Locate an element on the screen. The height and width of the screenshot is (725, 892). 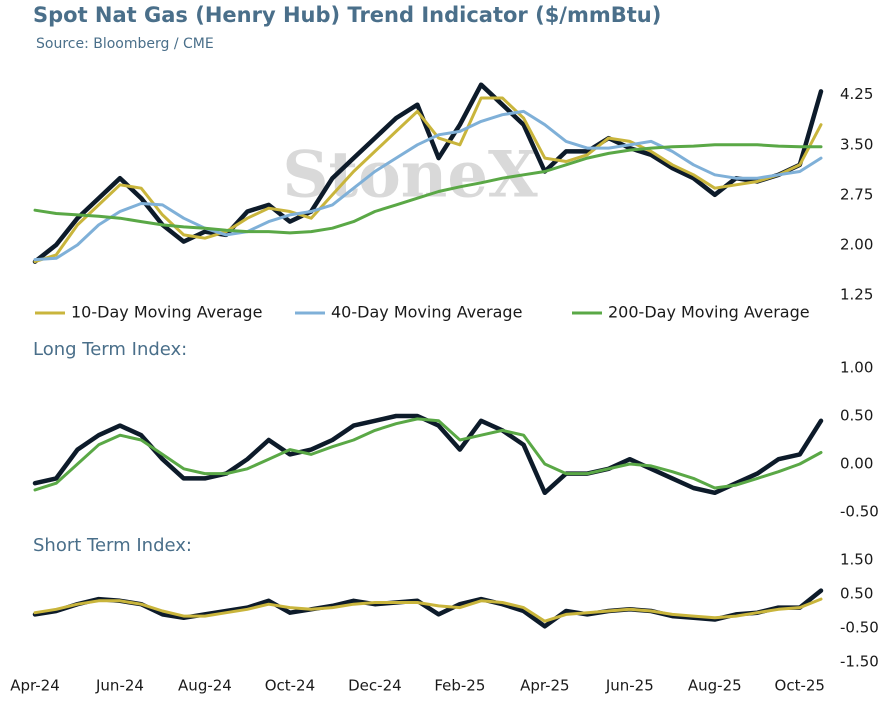
y-tick-label: 4.25 is located at coordinates (856, 94).